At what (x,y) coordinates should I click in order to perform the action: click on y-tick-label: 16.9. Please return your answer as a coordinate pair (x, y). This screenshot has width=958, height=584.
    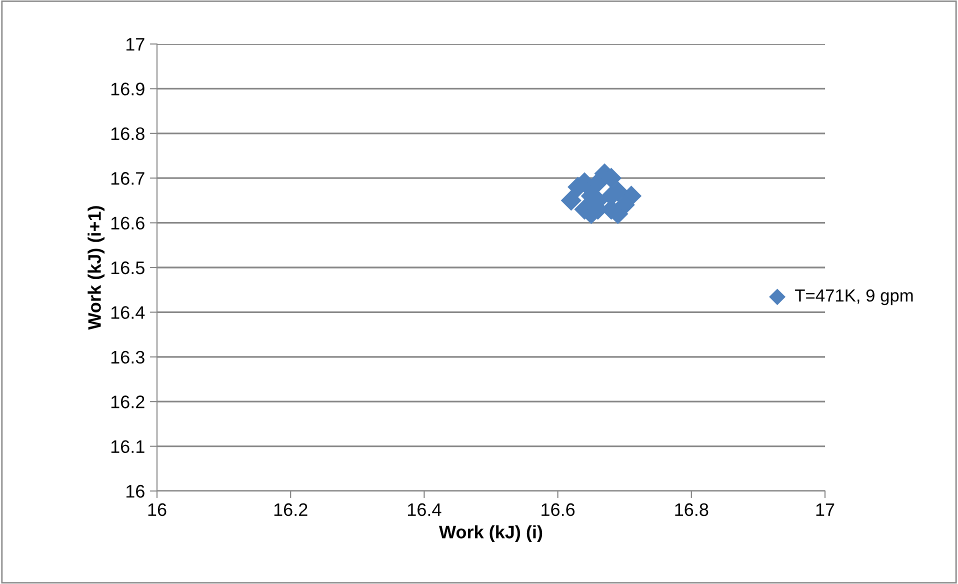
    Looking at the image, I should click on (127, 89).